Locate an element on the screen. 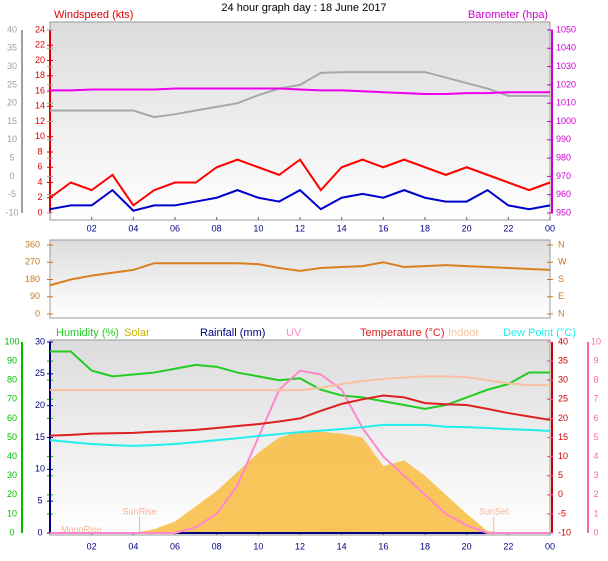  y2-tick-label: 5 is located at coordinates (560, 475).